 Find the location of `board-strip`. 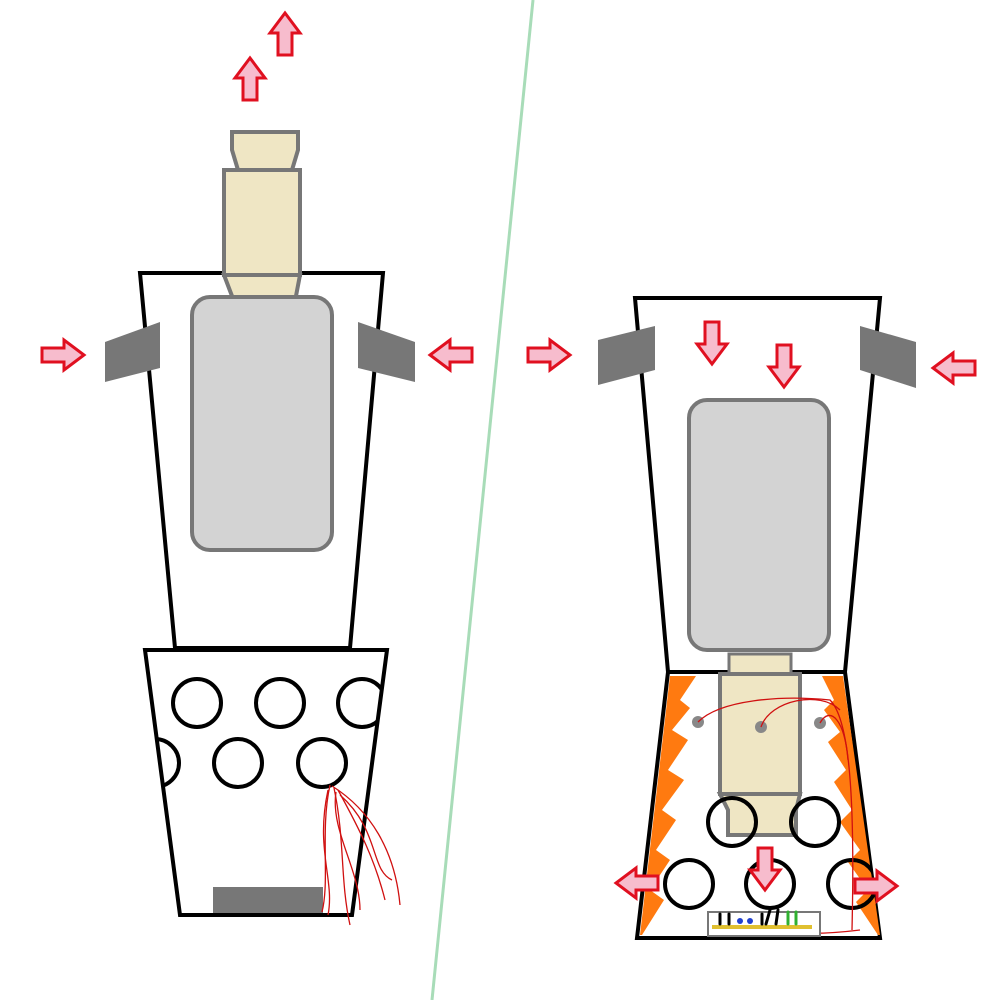

board-strip is located at coordinates (762, 927).